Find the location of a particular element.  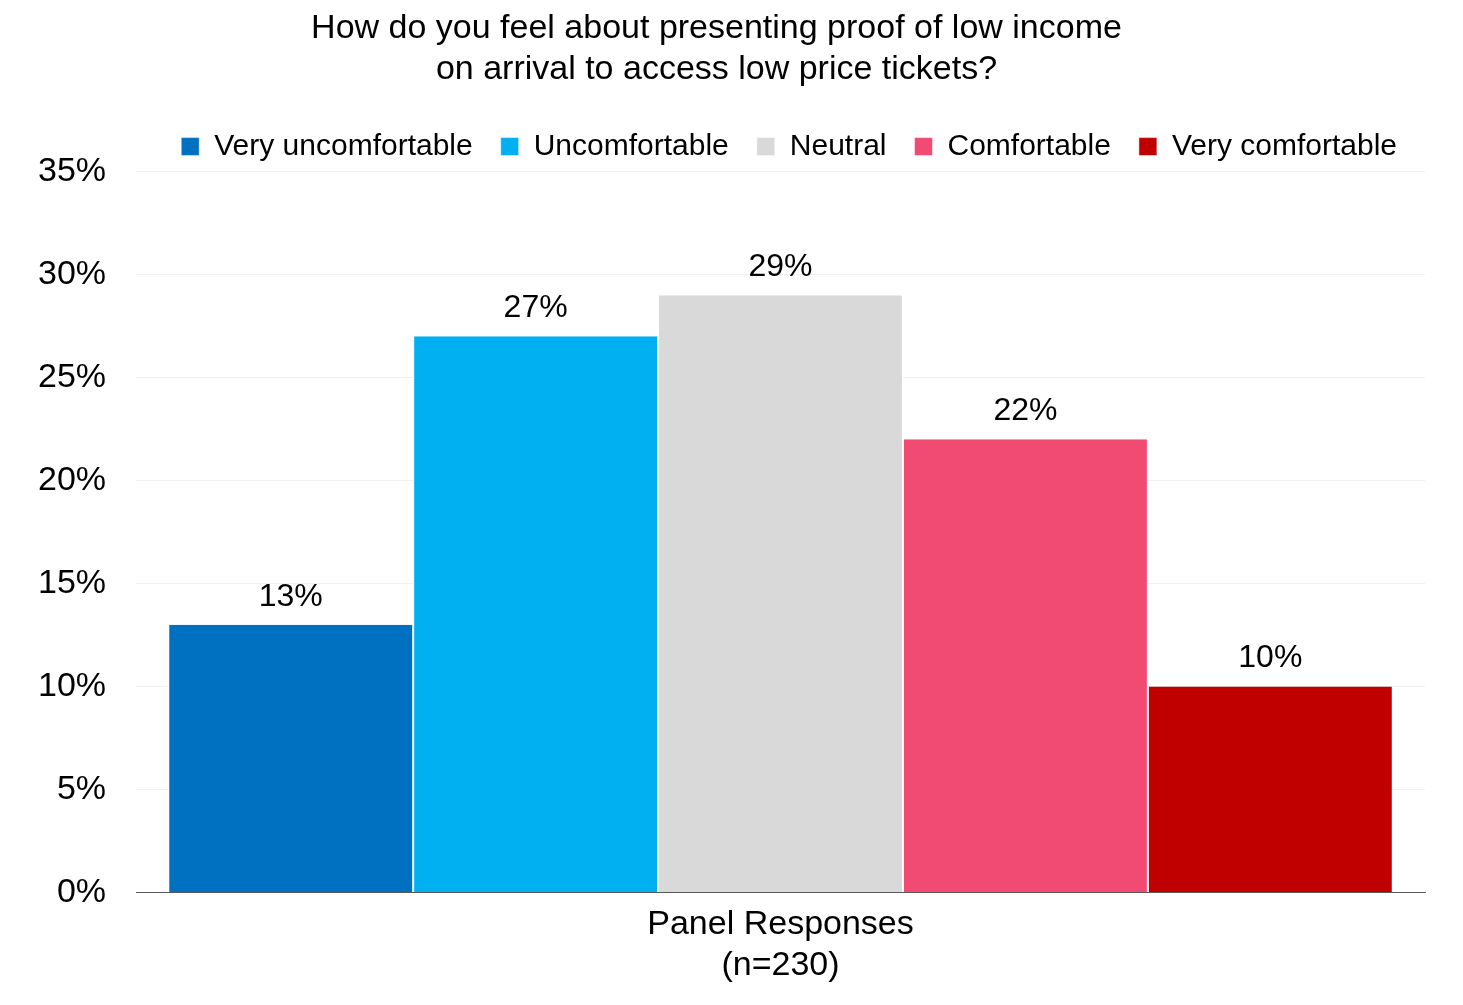

x-tick-label: Panel Responses (n=230) is located at coordinates (780, 942).